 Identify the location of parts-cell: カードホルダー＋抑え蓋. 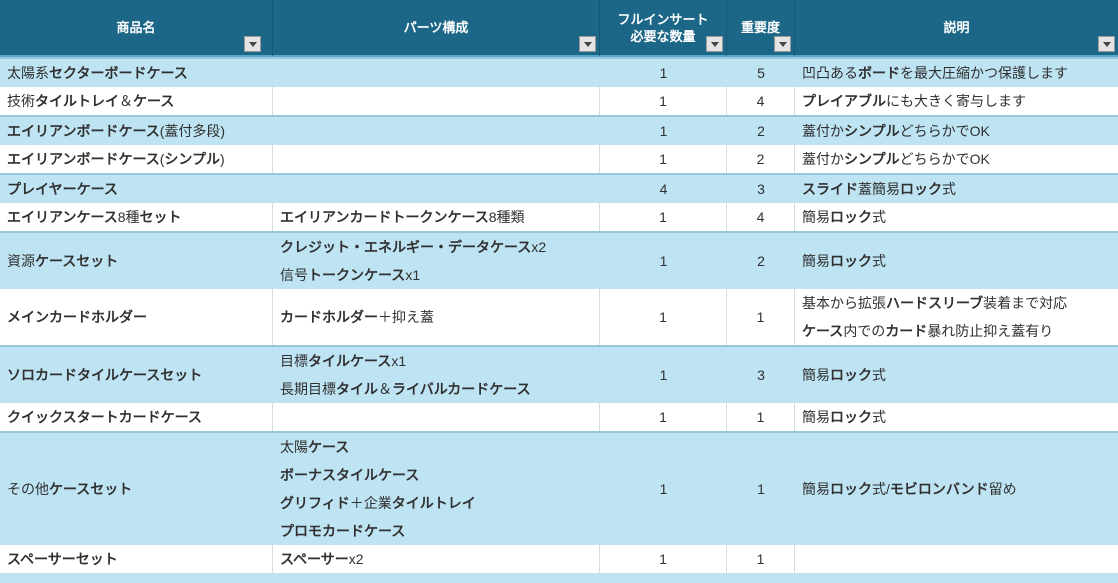
(436, 317).